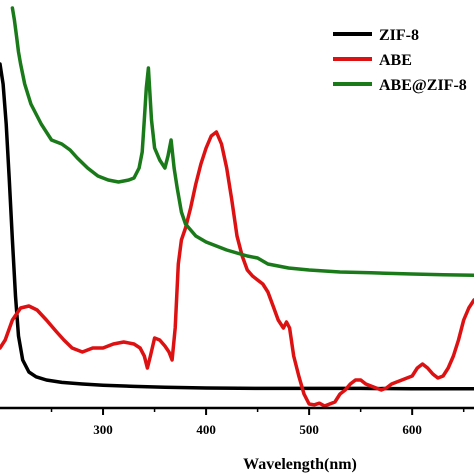 This screenshot has width=474, height=474. I want to click on x-tick-label: 300, so click(103, 429).